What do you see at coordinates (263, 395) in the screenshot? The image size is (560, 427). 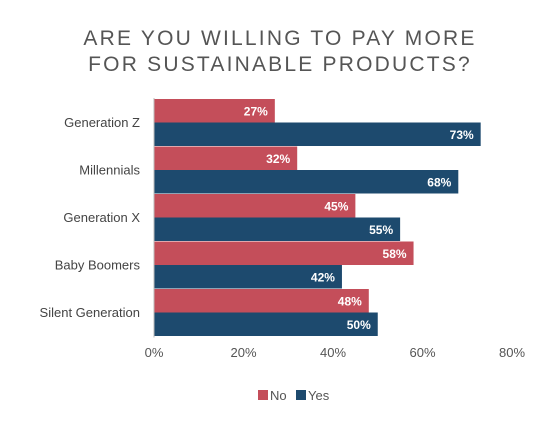 I see `legend-swatch-no` at bounding box center [263, 395].